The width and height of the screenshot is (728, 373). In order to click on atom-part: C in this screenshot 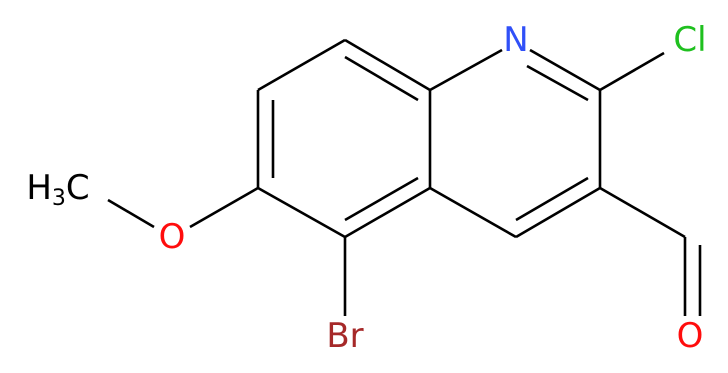, I will do `click(78, 188)`.